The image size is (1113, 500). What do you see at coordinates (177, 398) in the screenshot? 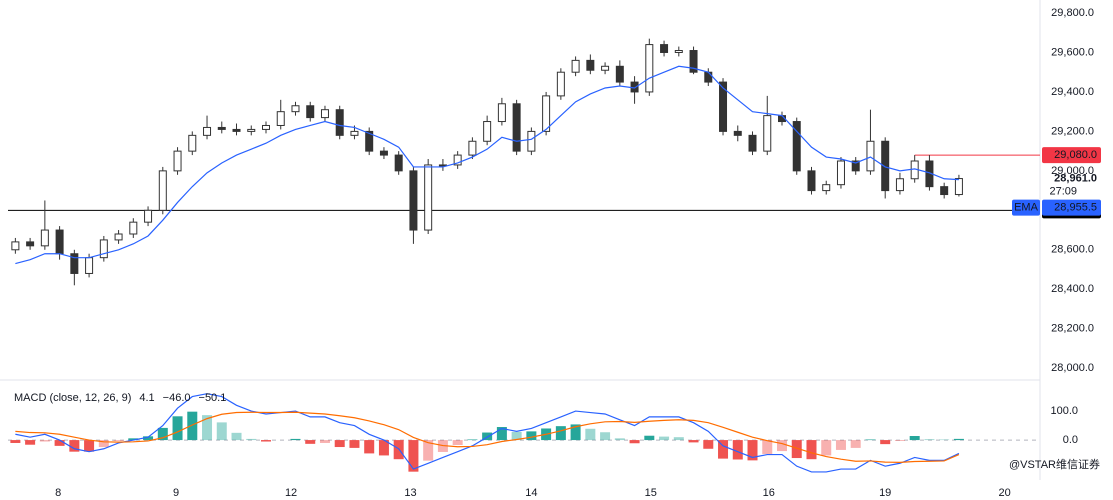
I see `indicator-value: −46.0` at bounding box center [177, 398].